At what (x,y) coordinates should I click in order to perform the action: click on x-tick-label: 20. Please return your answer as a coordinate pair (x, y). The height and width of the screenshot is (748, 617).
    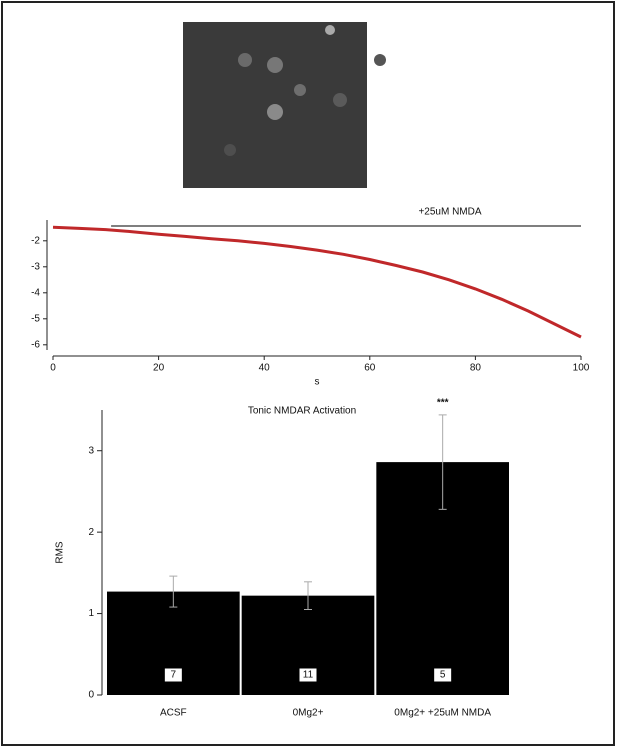
    Looking at the image, I should click on (159, 368).